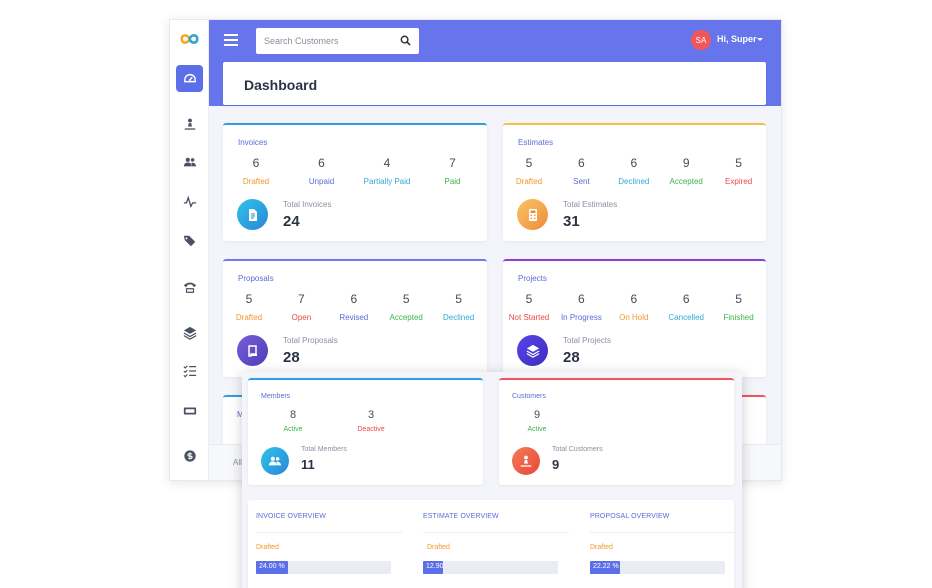 The image size is (932, 588). I want to click on divider, so click(663, 532).